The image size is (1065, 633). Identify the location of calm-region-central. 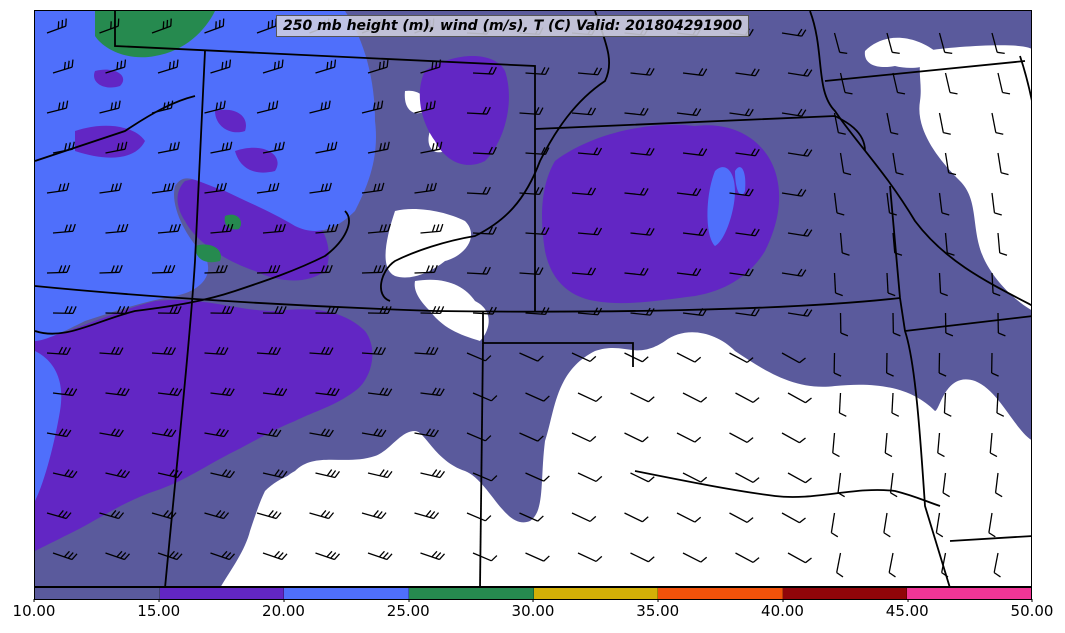
(428, 243).